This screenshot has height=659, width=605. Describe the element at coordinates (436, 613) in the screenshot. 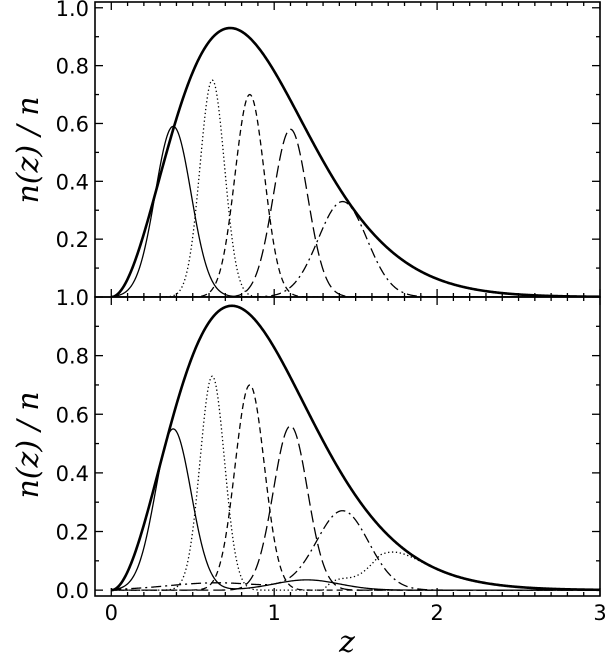

I see `x-tick-label: 2` at that location.